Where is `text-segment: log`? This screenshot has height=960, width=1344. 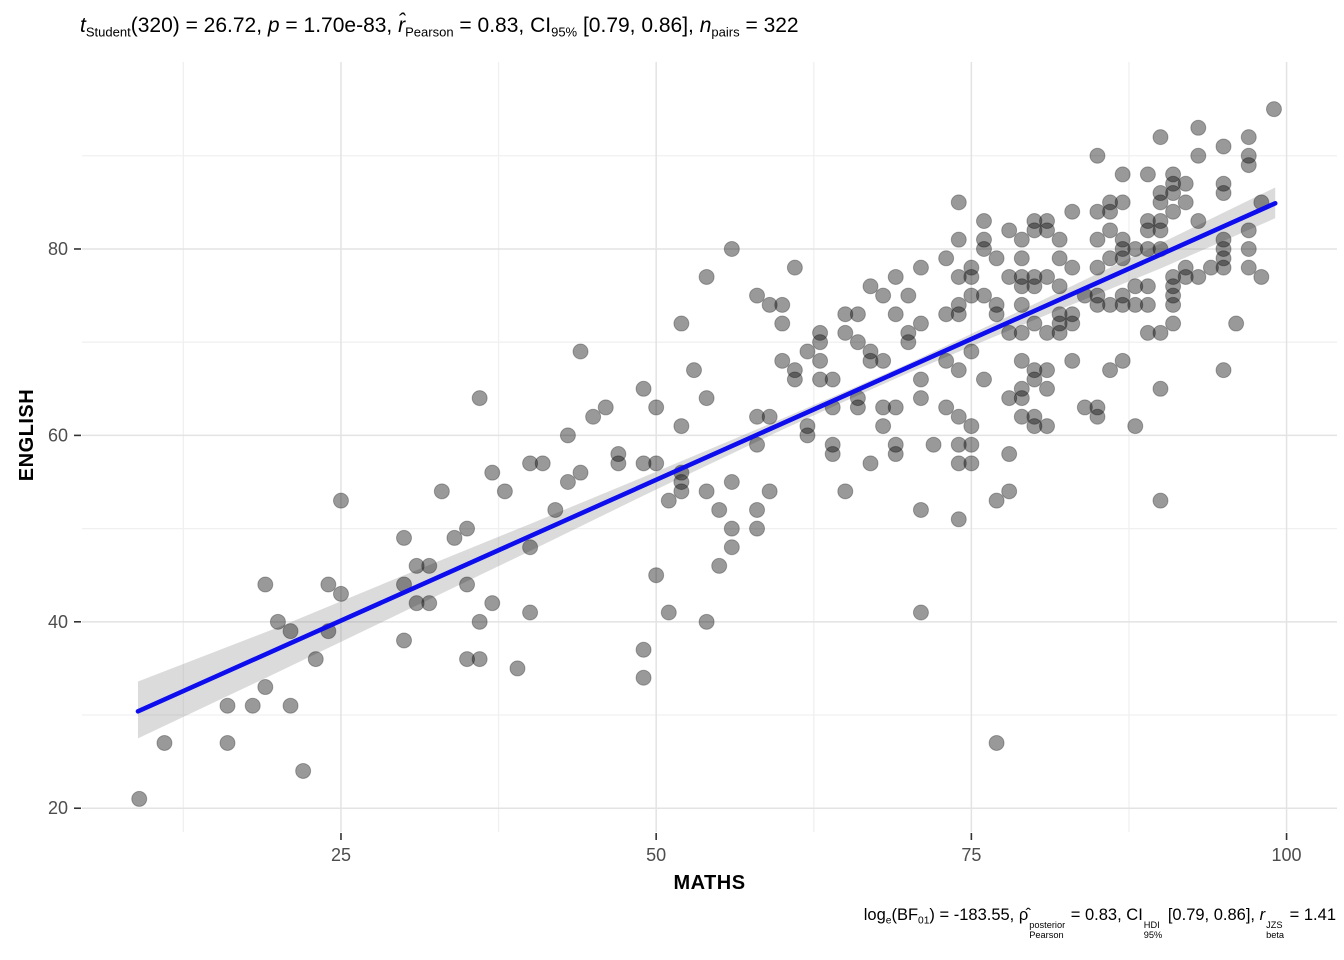 text-segment: log is located at coordinates (874, 915).